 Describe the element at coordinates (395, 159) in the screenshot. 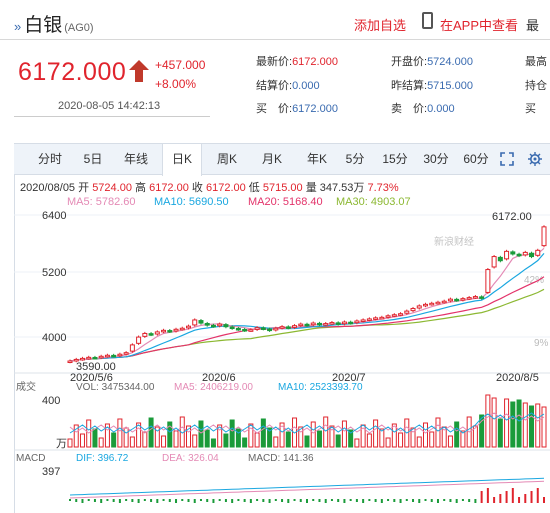

I see `tab-15min: 15分` at that location.